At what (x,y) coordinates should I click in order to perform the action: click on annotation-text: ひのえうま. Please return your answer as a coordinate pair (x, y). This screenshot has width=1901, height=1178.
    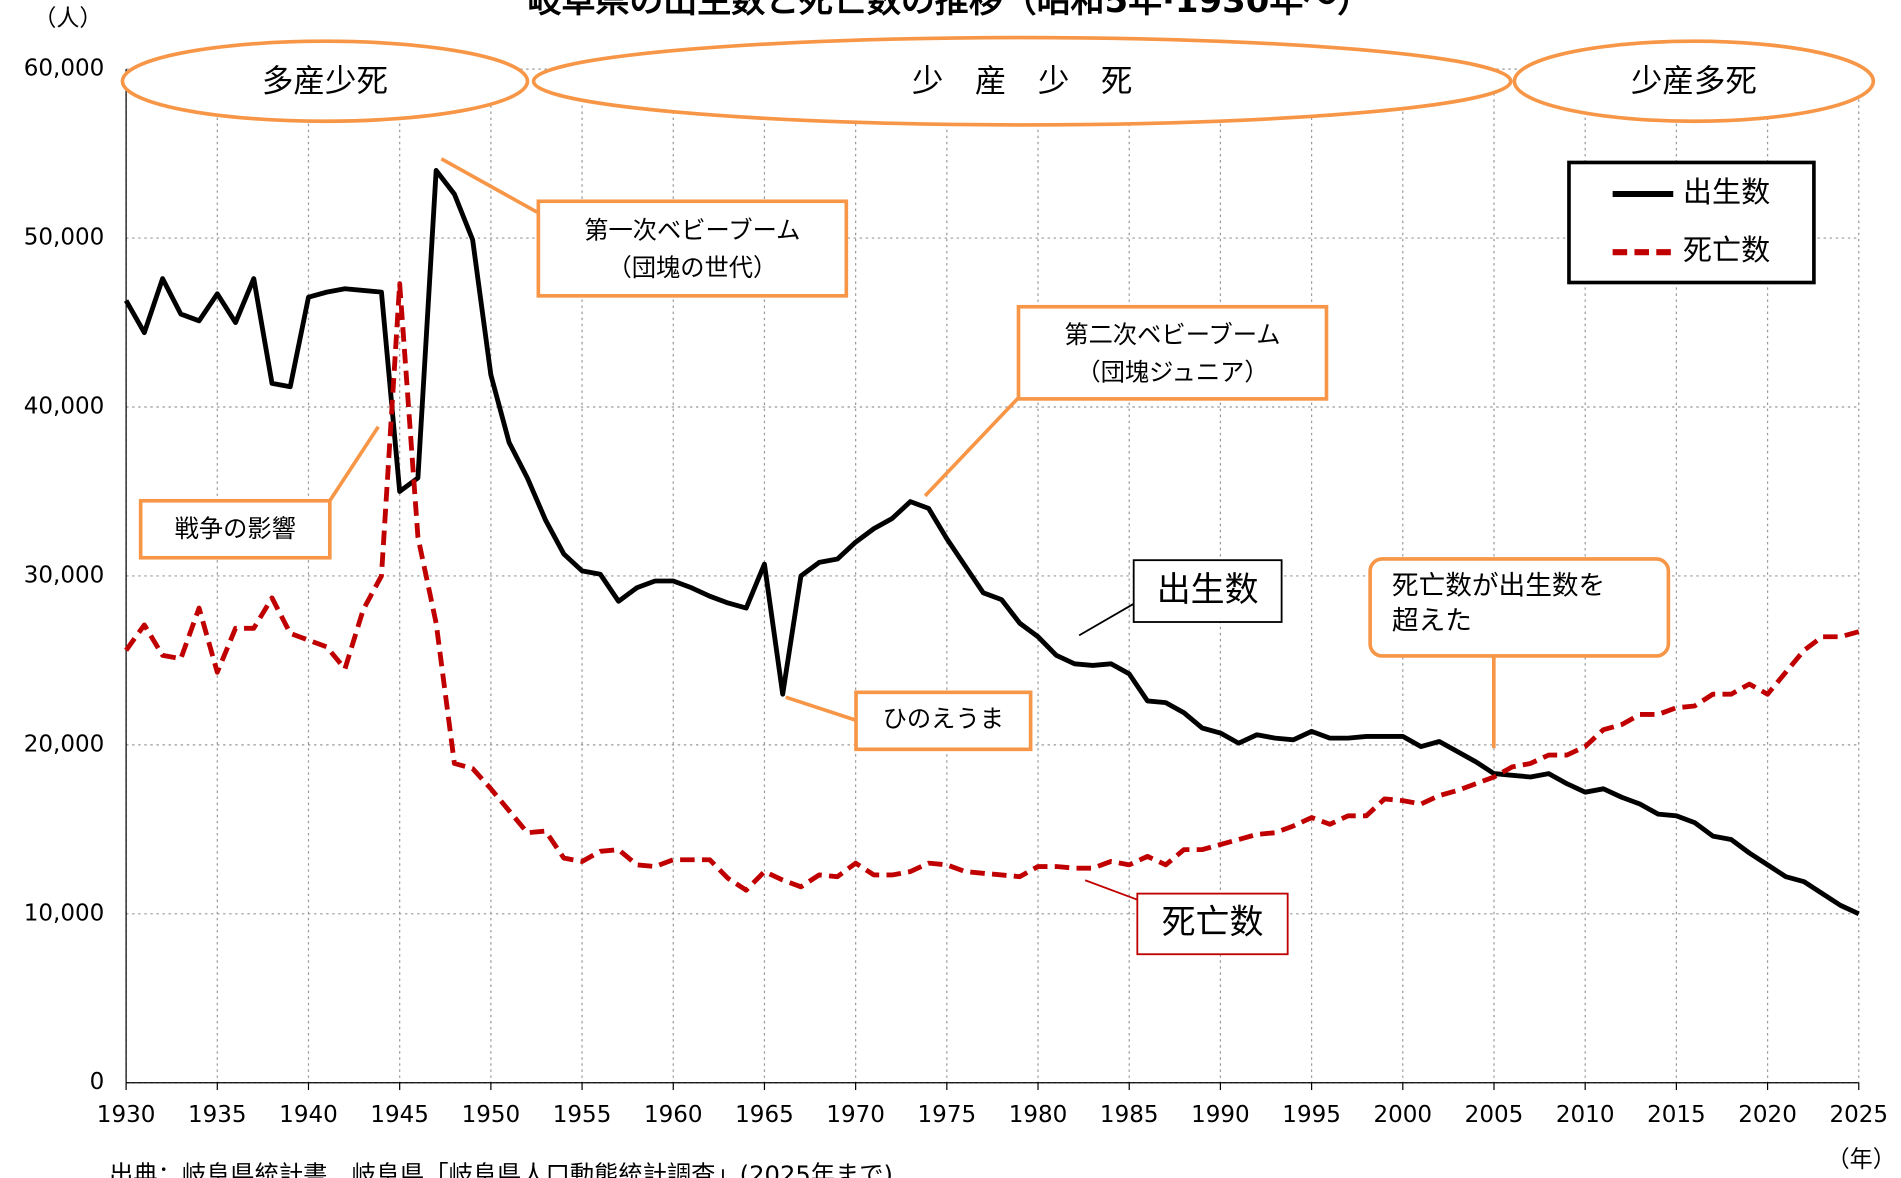
    Looking at the image, I should click on (943, 718).